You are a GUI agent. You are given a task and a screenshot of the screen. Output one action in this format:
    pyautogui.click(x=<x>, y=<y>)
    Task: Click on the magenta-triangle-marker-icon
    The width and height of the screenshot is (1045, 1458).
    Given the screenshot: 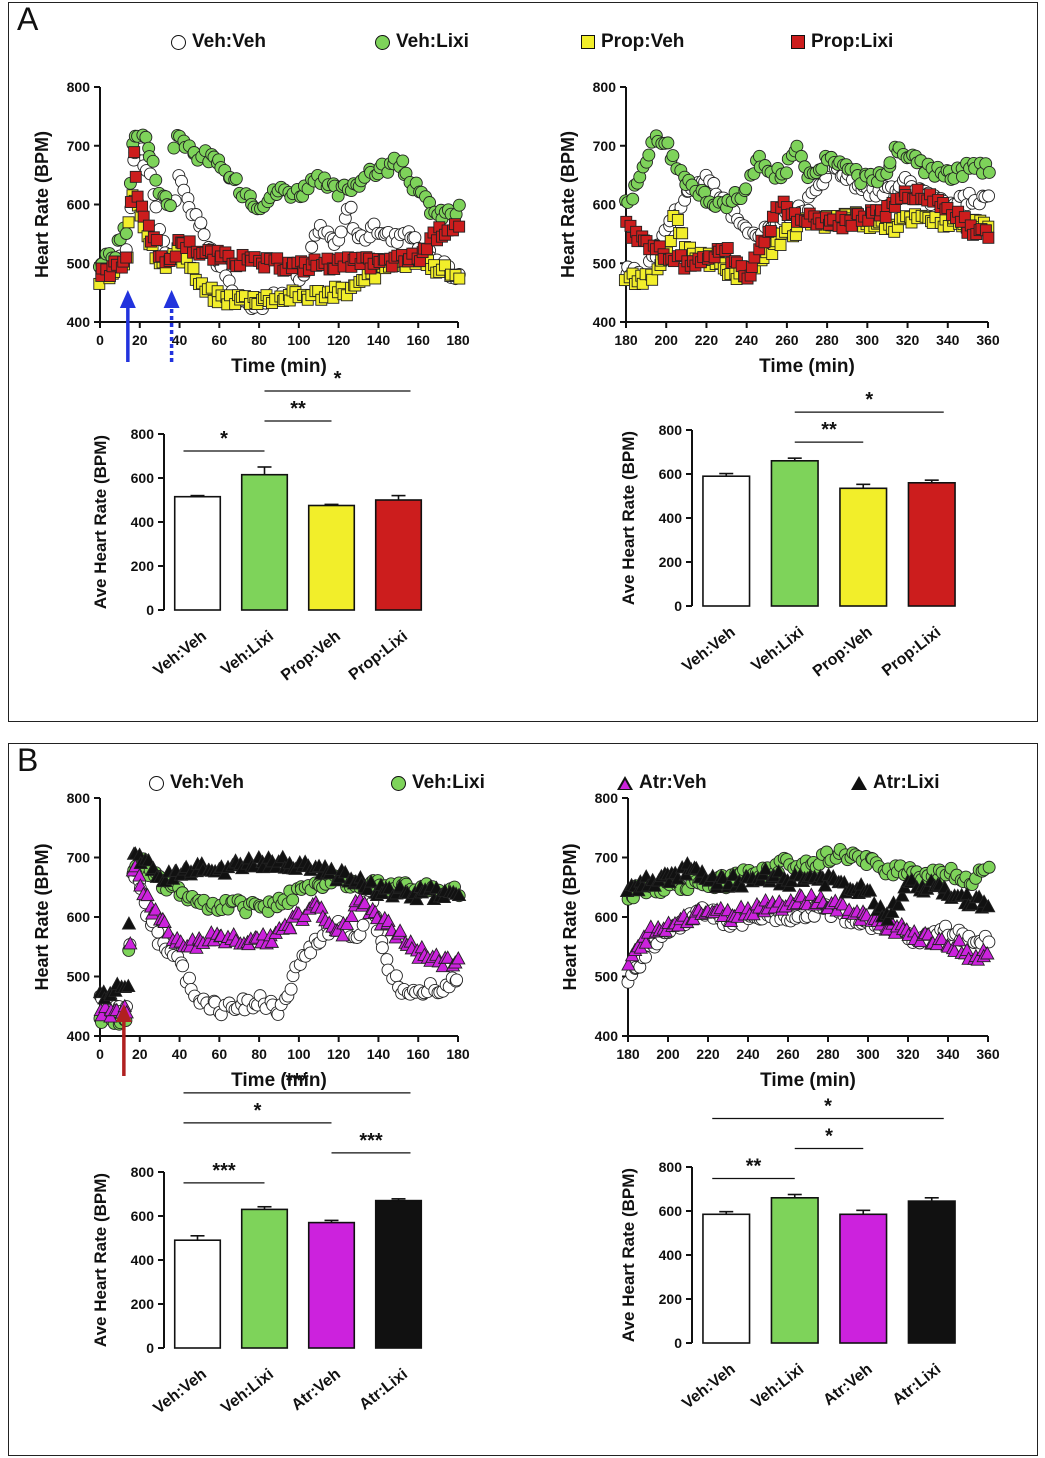 What is the action you would take?
    pyautogui.click(x=625, y=783)
    